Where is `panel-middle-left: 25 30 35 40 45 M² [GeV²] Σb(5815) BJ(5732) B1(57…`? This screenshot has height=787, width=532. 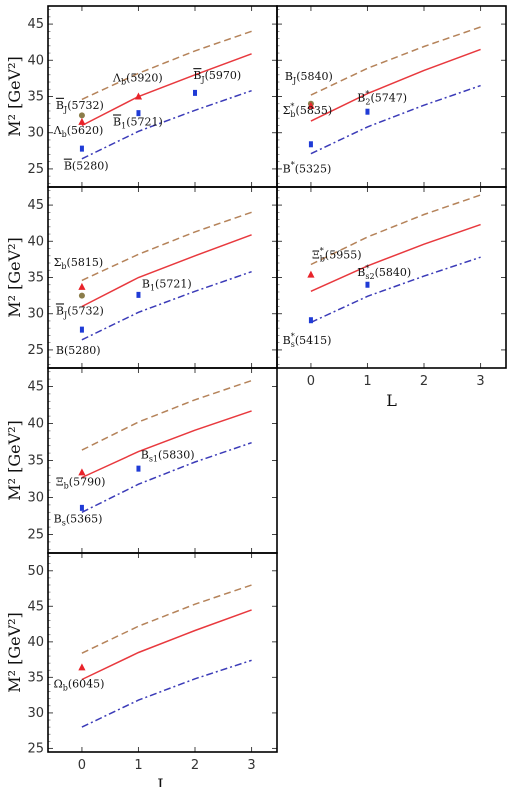
panel-middle-left: 25 30 35 40 45 M² [GeV²] Σb(5815) BJ(5732) B1(57… is located at coordinates (141, 277).